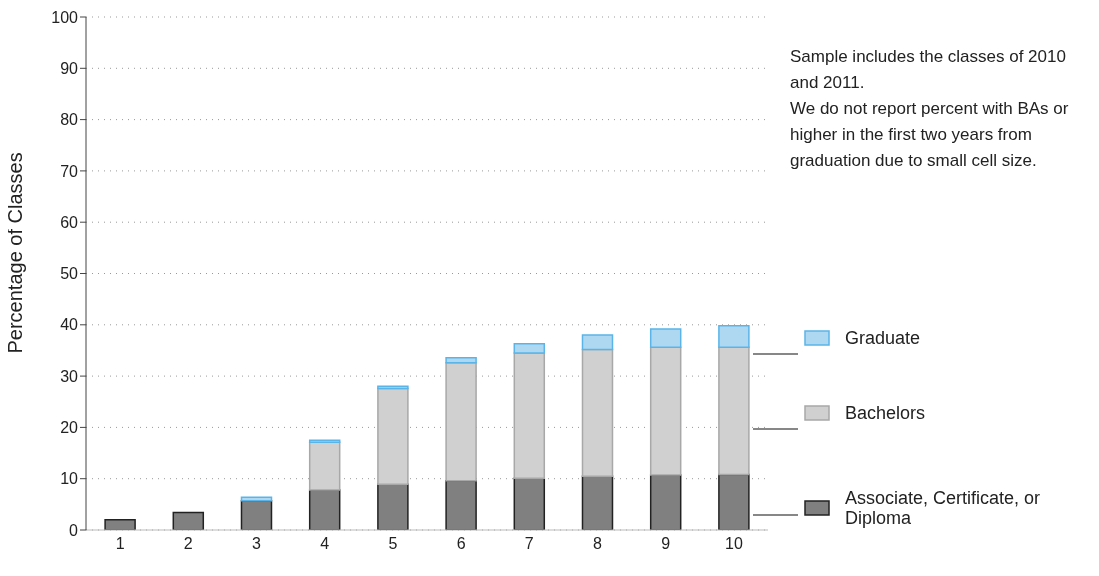 This screenshot has width=1099, height=576. I want to click on y-tick-label: 20, so click(69, 428).